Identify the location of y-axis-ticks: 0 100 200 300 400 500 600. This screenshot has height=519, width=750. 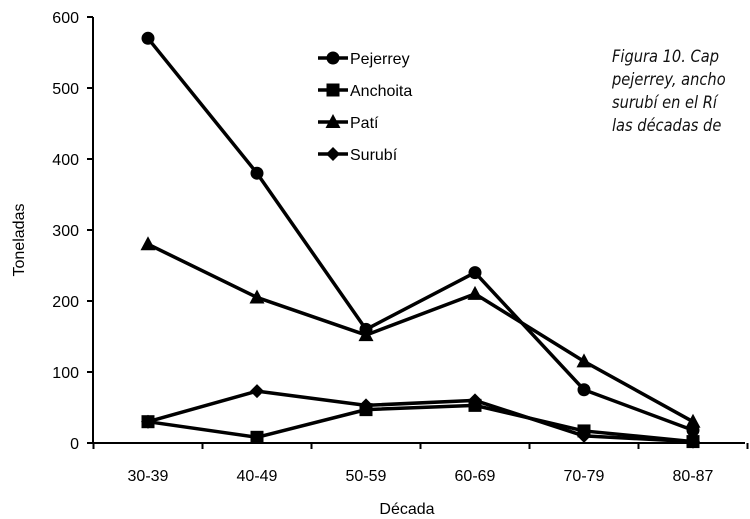
(72, 231).